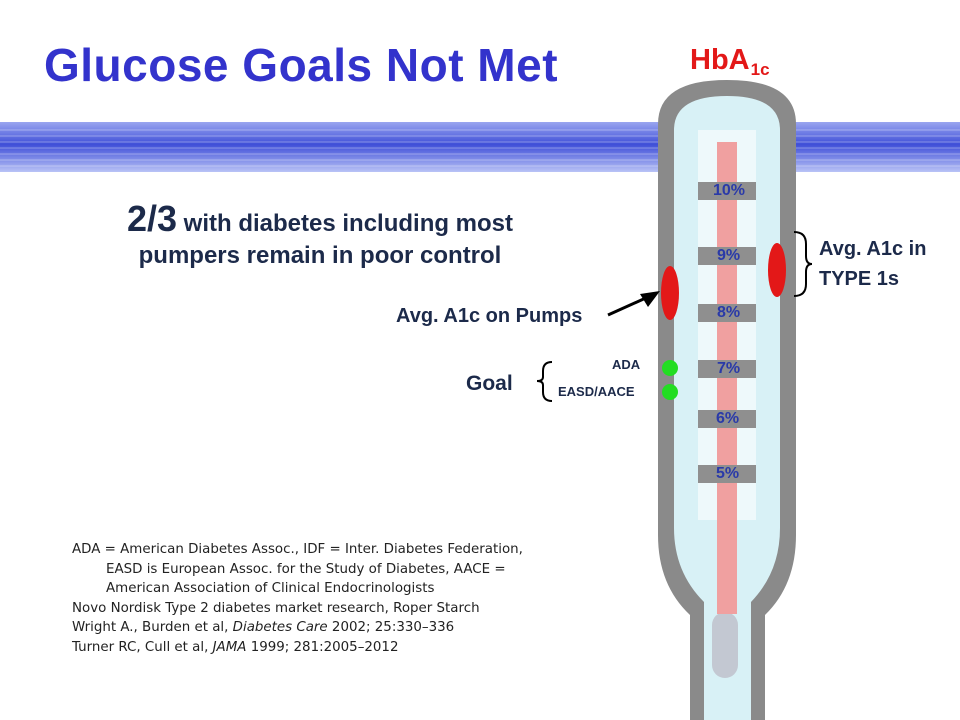  Describe the element at coordinates (670, 392) in the screenshot. I see `goal-dot-easd` at that location.